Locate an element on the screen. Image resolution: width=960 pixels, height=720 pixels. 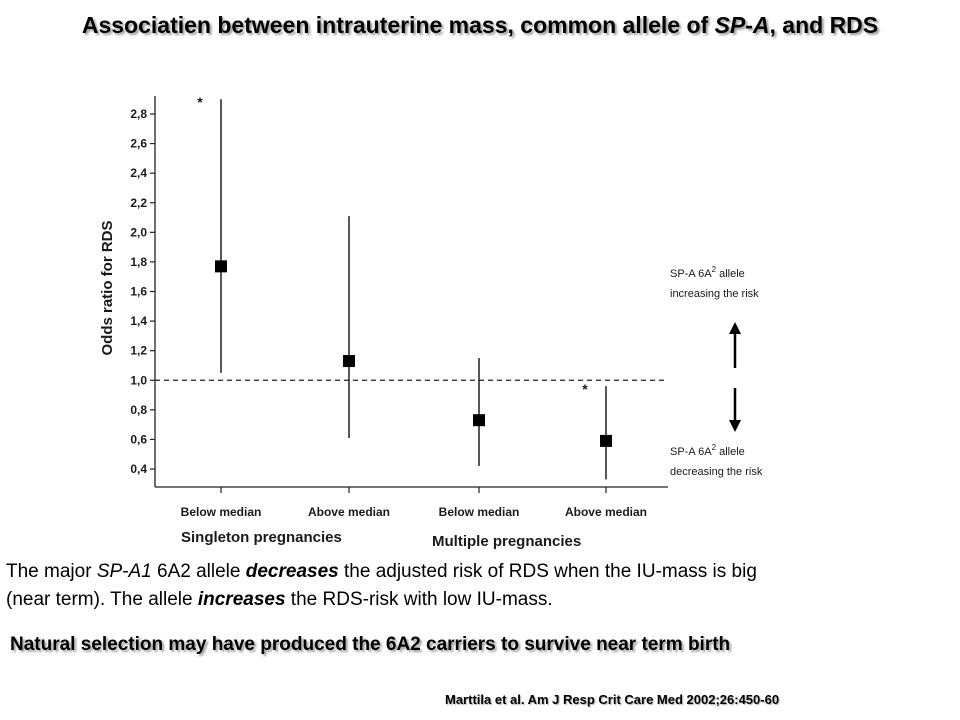
y-tick-label: 0,6 is located at coordinates (138, 439).